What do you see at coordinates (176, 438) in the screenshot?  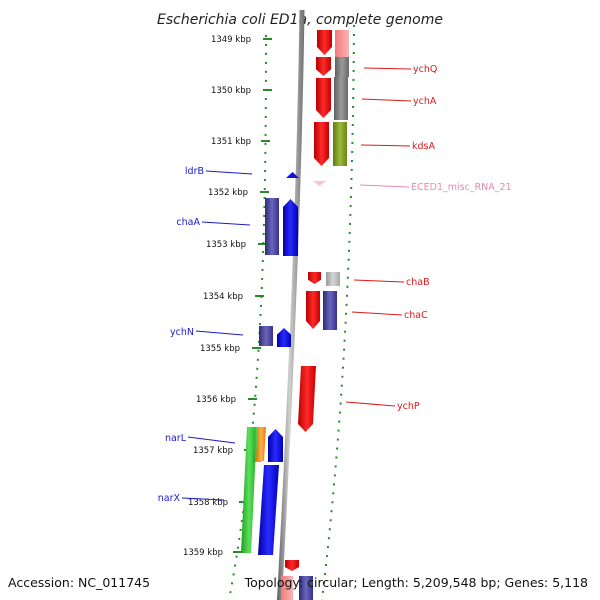 I see `gene-label-narL: narL` at bounding box center [176, 438].